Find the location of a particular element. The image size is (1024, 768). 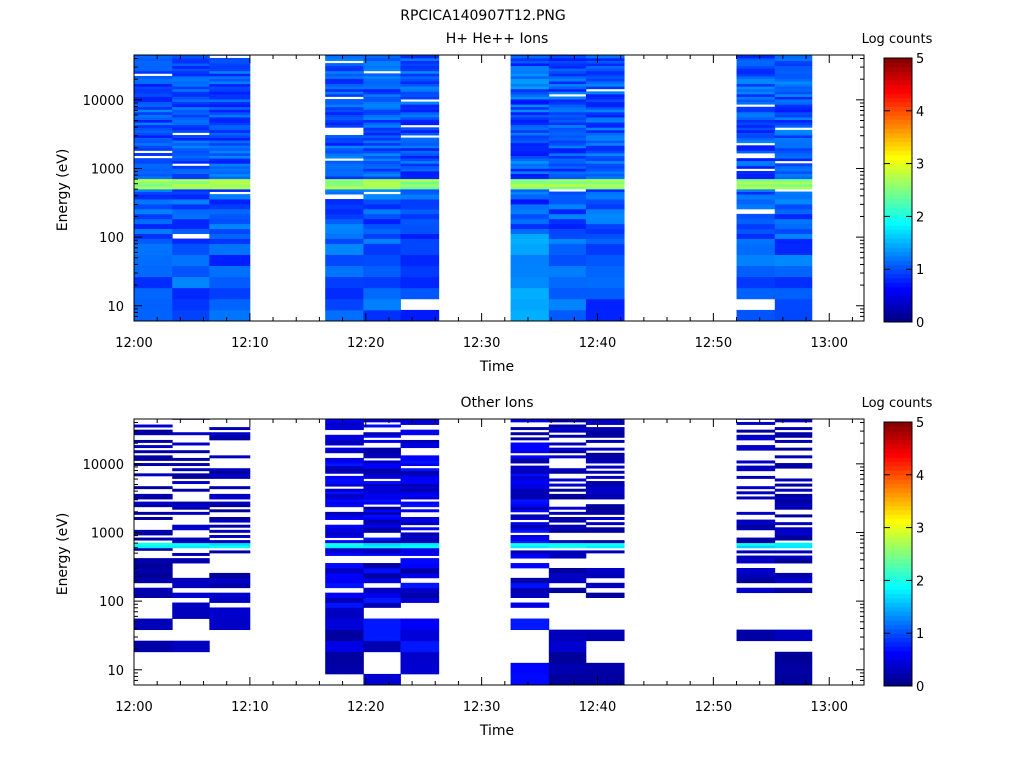

colorbar-tick-label: 0 is located at coordinates (920, 687).